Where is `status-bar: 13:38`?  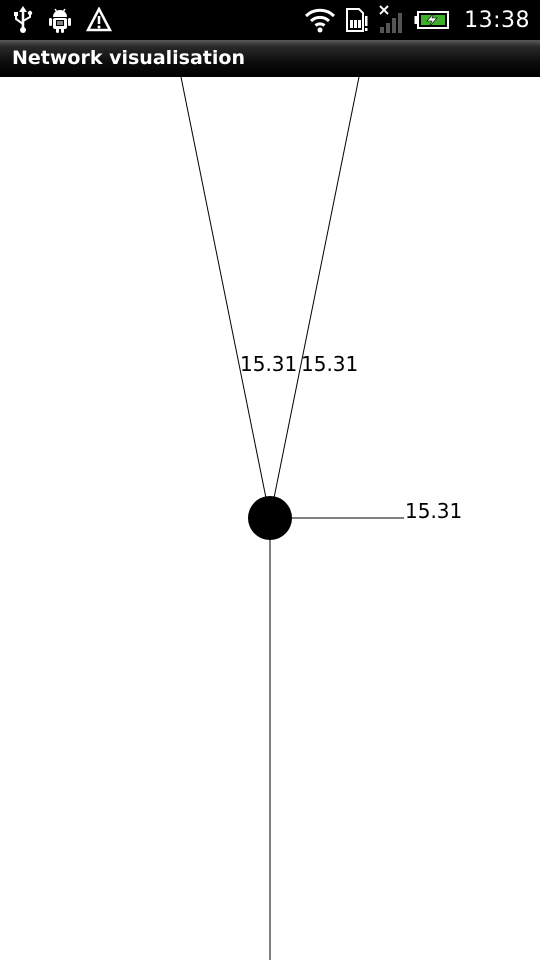
status-bar: 13:38 is located at coordinates (270, 20).